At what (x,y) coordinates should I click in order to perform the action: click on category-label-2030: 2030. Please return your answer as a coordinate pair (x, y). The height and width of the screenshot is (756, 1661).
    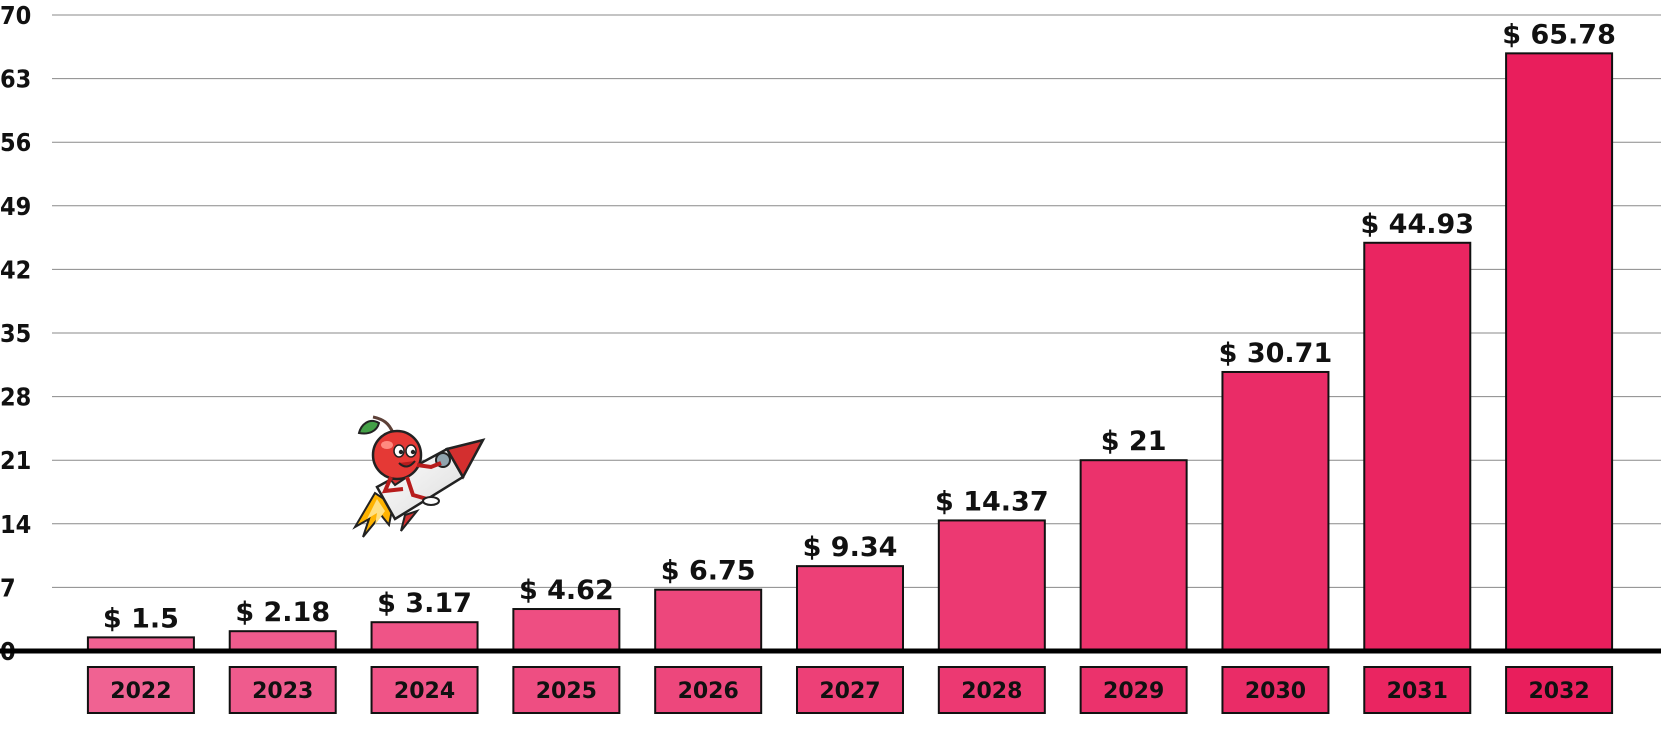
    Looking at the image, I should click on (1275, 691).